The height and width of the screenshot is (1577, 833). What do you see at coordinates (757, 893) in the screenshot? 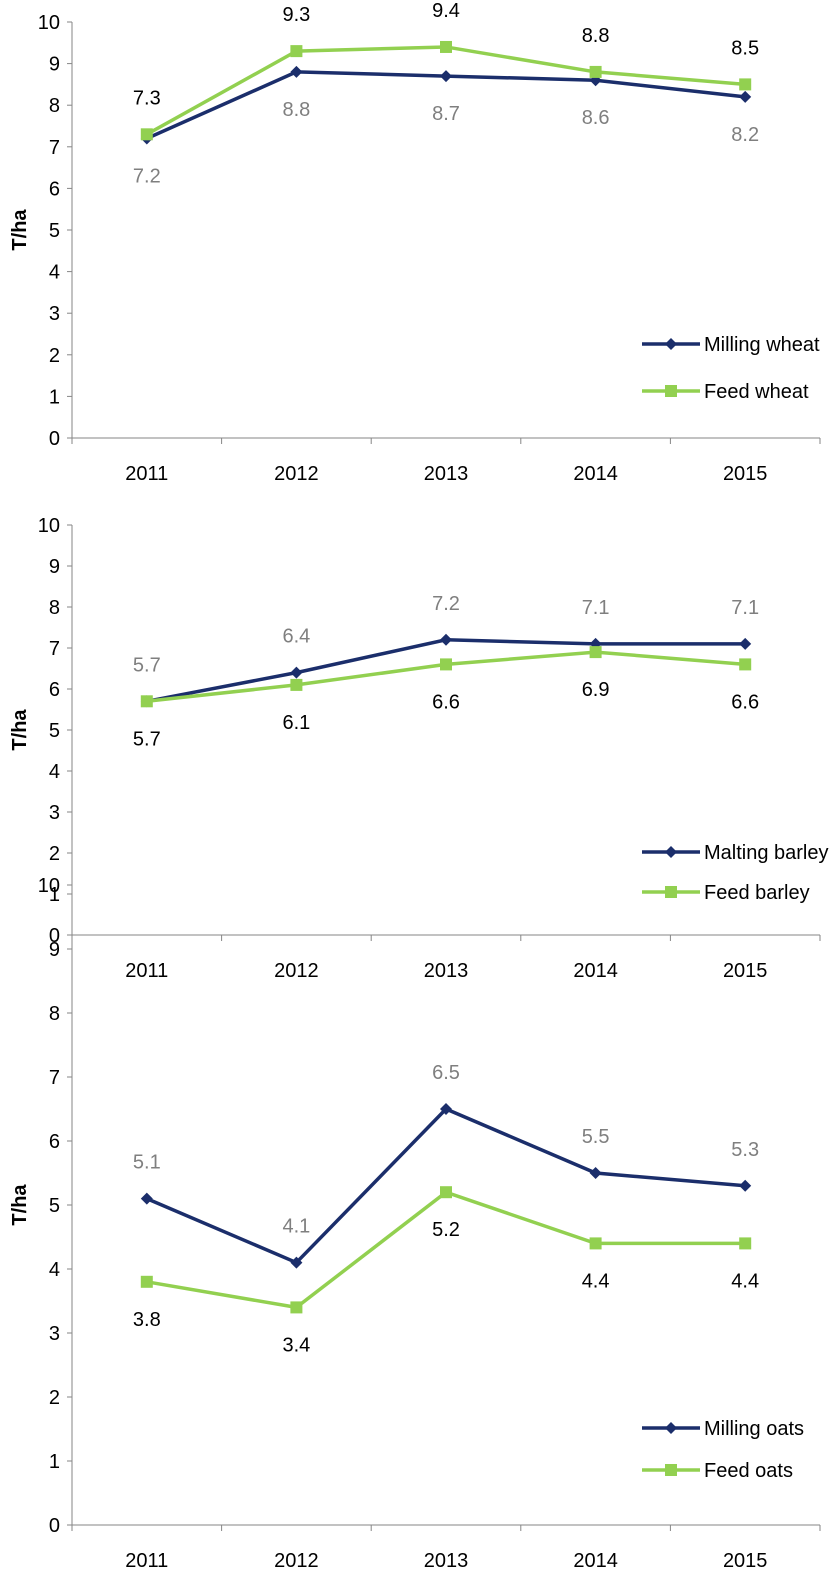
I see `legend-label: Feed barley` at bounding box center [757, 893].